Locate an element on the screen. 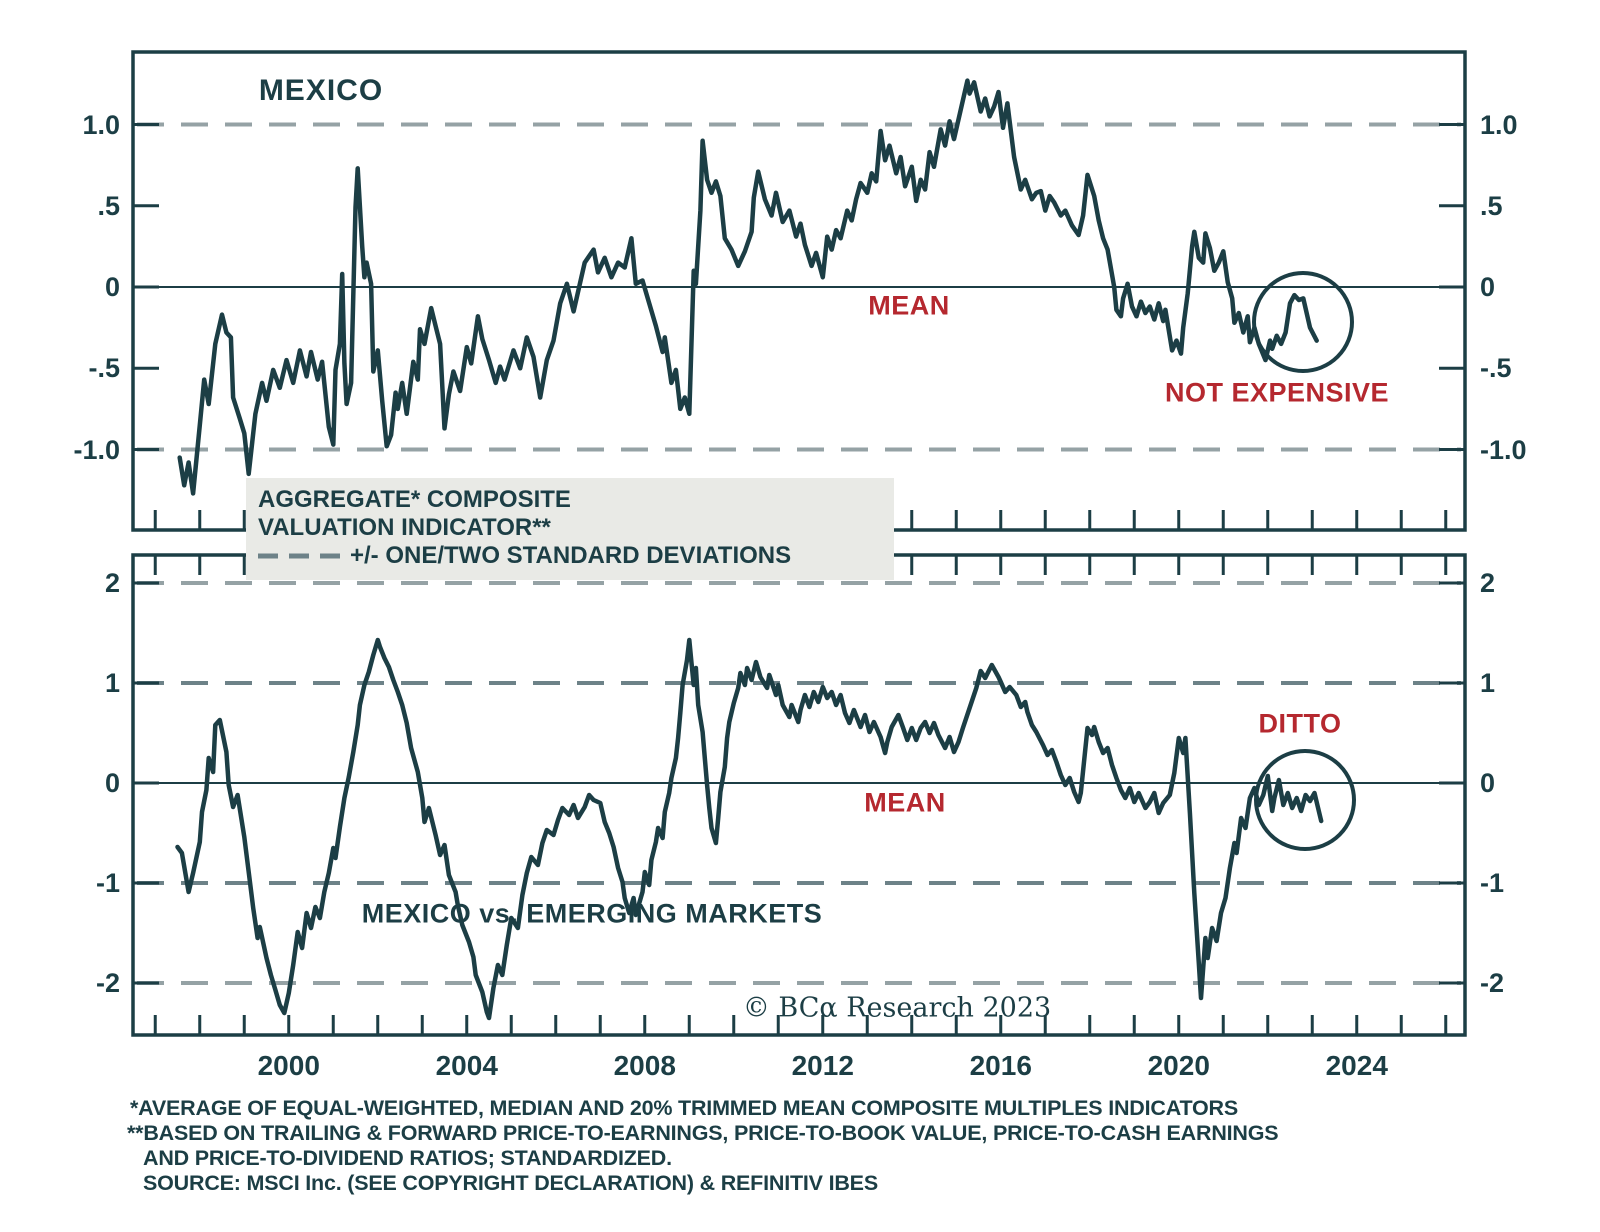  y-axis-label-right: 1 is located at coordinates (1488, 683).